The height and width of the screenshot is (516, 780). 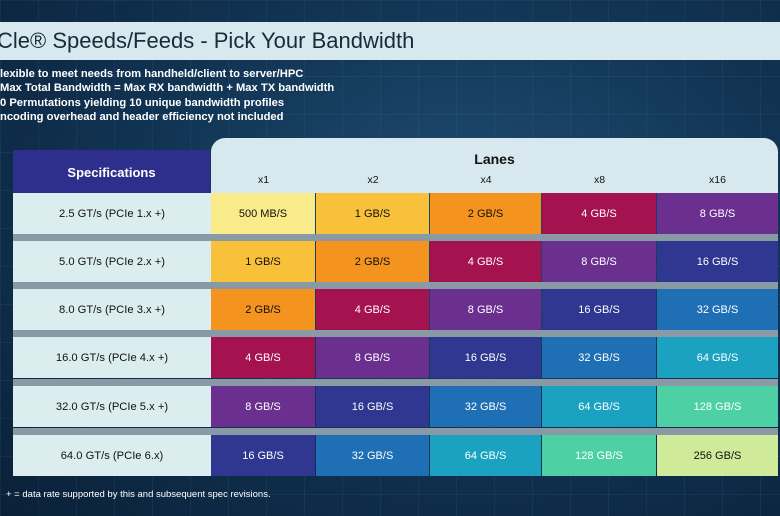 What do you see at coordinates (112, 213) in the screenshot?
I see `spec-label: 2.5 GT/s (PCIe 1.x +)` at bounding box center [112, 213].